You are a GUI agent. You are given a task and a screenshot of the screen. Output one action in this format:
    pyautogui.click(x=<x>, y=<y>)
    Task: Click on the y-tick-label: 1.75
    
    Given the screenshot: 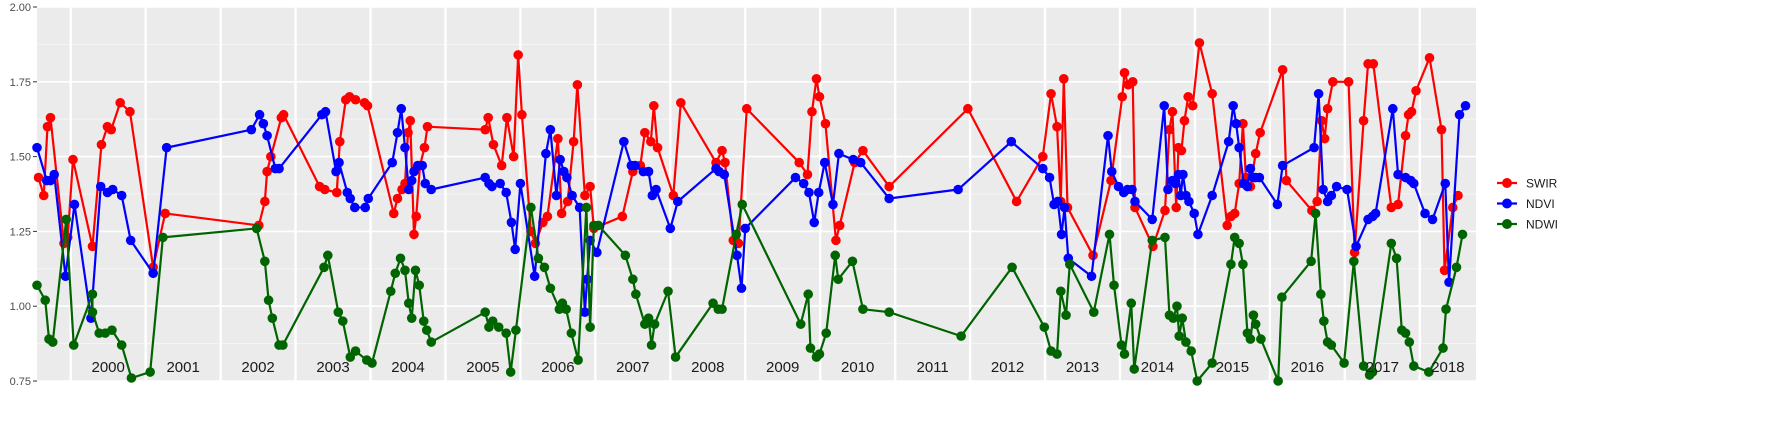 What is the action you would take?
    pyautogui.click(x=20, y=83)
    